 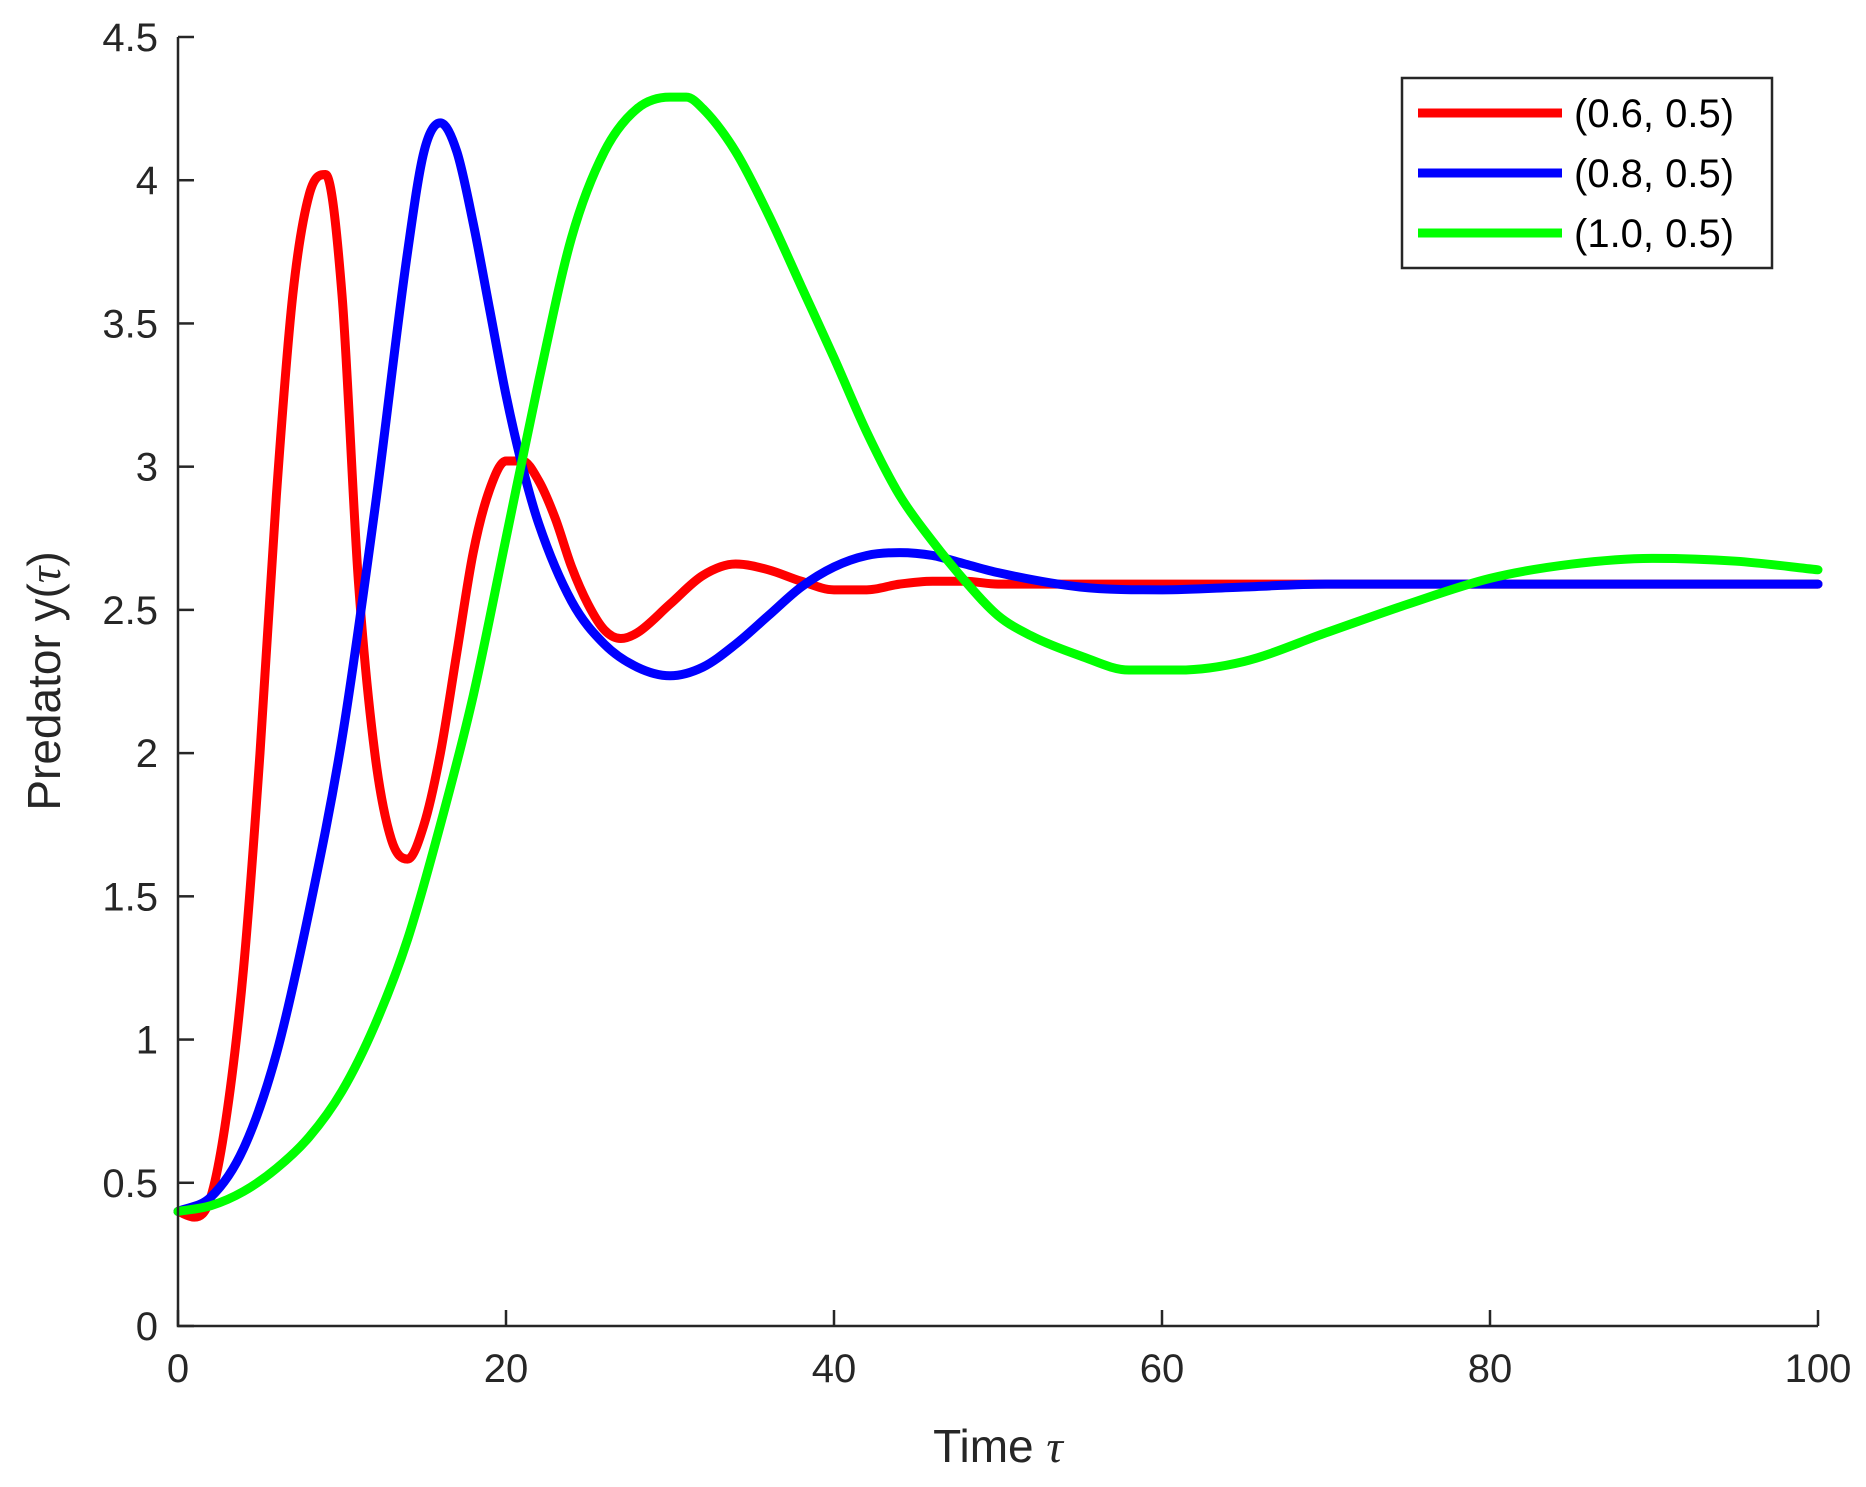 What do you see at coordinates (148, 682) in the screenshot?
I see `y-axis: 0 0.5 1 1.5 2 2.5 3 3.5 4 4.5` at bounding box center [148, 682].